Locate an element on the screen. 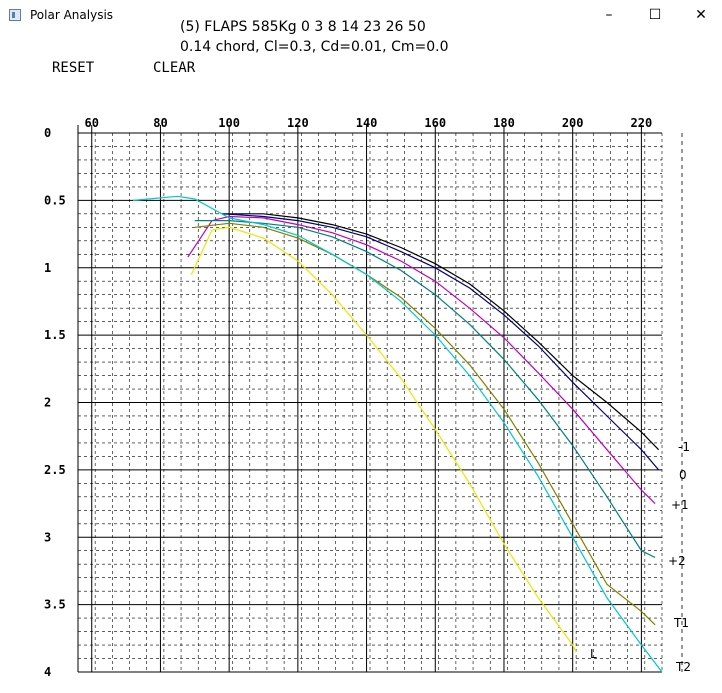 The height and width of the screenshot is (693, 722). reset-button: RESET is located at coordinates (73, 68).